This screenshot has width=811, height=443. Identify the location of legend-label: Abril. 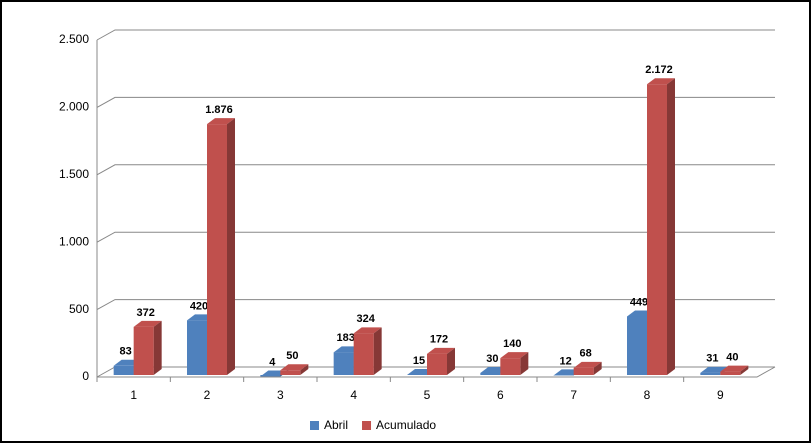
(336, 425).